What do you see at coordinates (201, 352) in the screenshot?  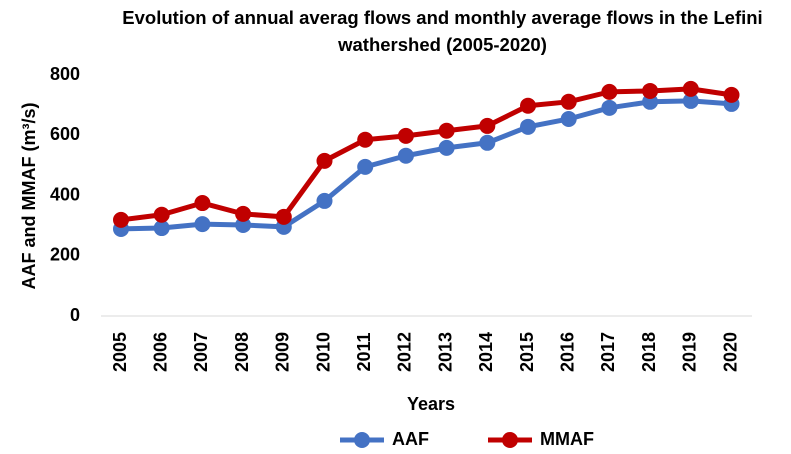 I see `x-tick-label: 2007` at bounding box center [201, 352].